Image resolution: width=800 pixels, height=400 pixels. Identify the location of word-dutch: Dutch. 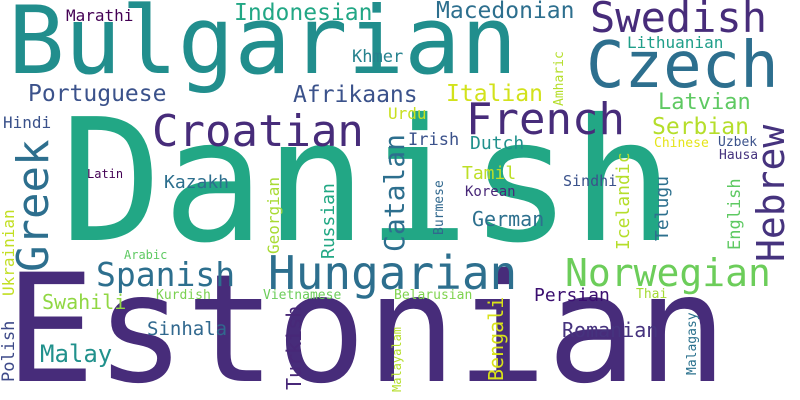
(497, 143).